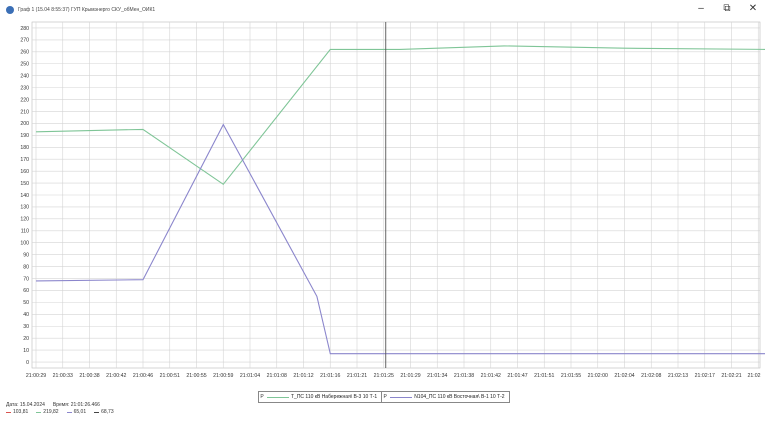  I want to click on y-tick-label: 280, so click(24, 29).